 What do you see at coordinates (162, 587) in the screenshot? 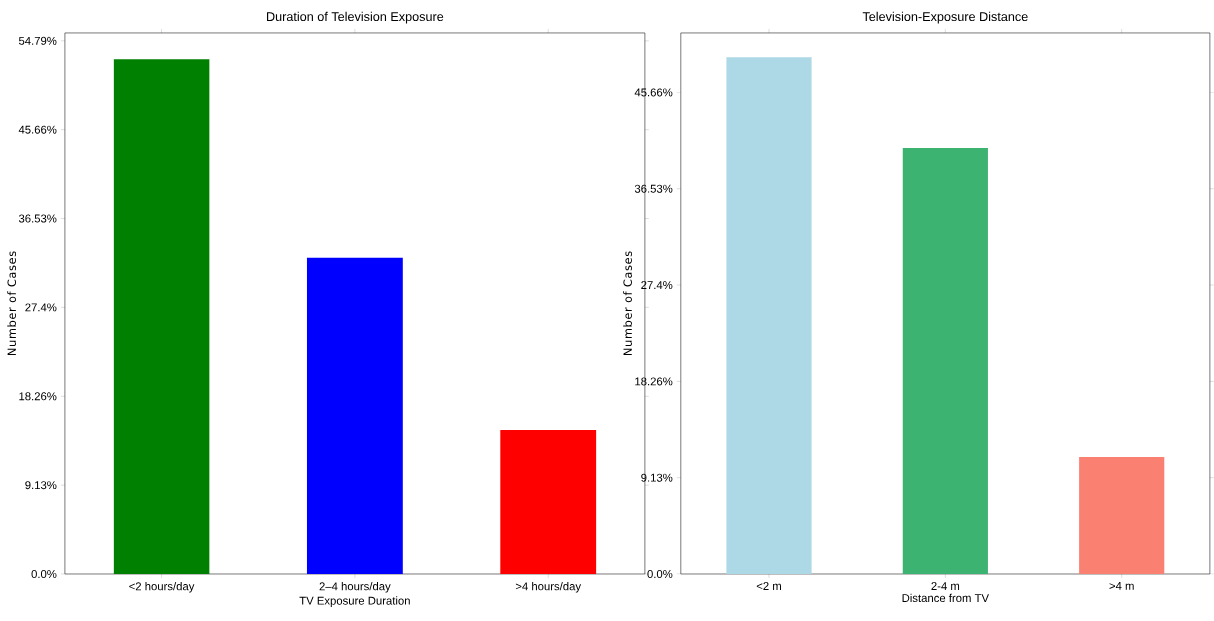
I see `x-tick-label: <2 hours/day` at bounding box center [162, 587].